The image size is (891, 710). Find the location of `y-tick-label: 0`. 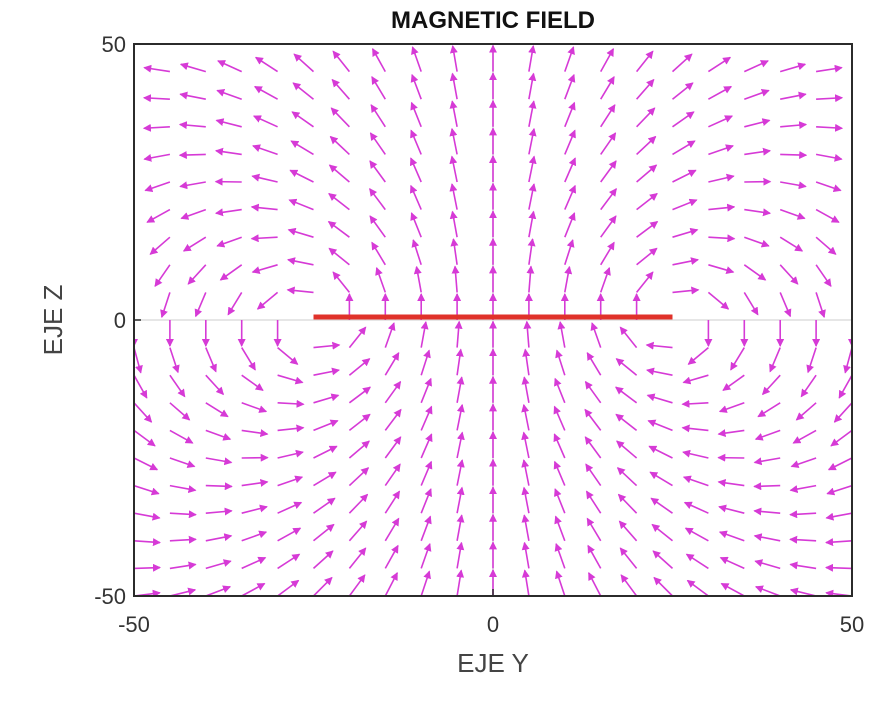

y-tick-label: 0 is located at coordinates (120, 320).